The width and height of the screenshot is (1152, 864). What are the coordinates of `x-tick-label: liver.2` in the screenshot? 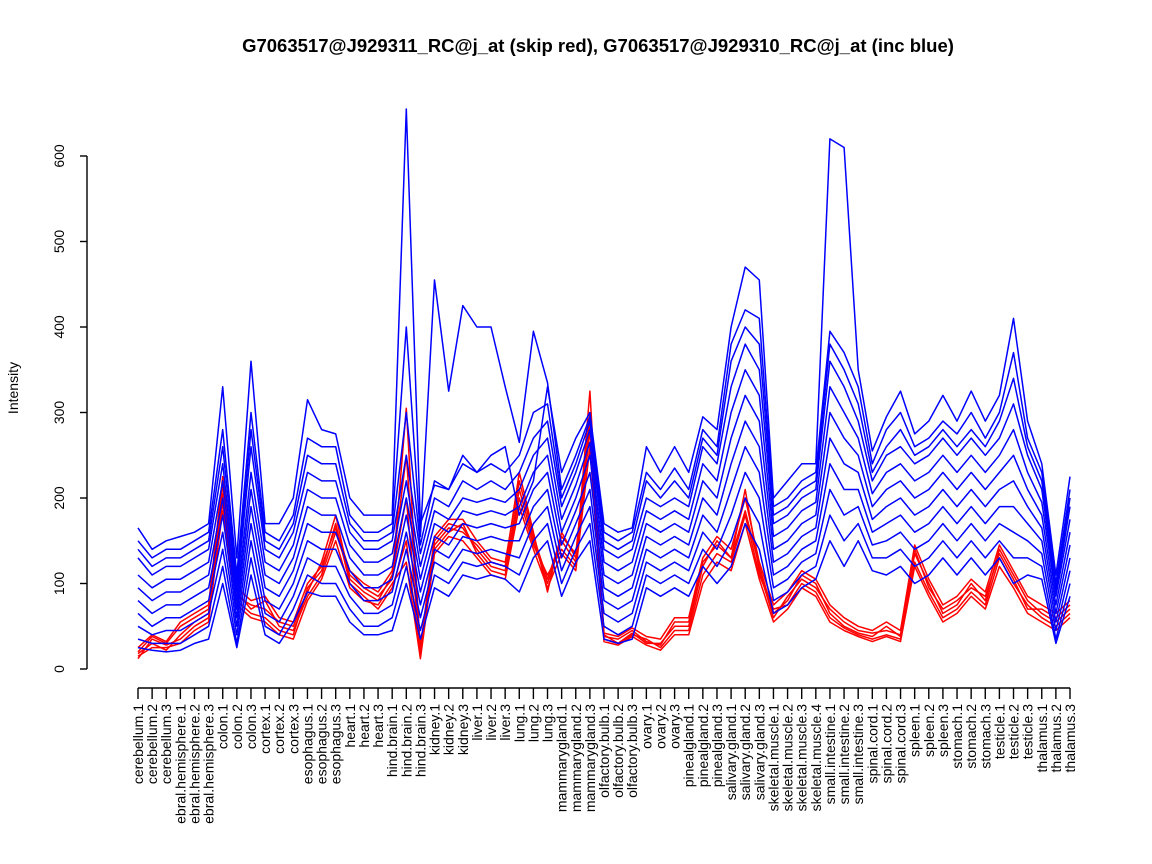 It's located at (491, 722).